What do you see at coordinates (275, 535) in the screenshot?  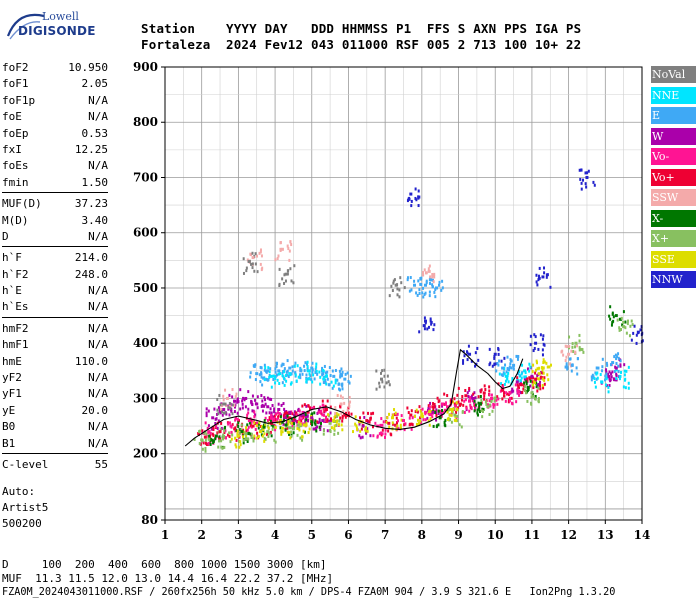 I see `x-tick-label: 4` at bounding box center [275, 535].